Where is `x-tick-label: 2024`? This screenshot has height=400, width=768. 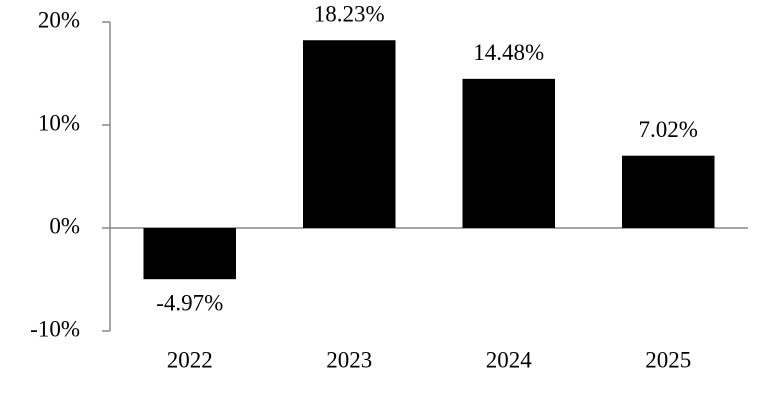
x-tick-label: 2024 is located at coordinates (509, 359).